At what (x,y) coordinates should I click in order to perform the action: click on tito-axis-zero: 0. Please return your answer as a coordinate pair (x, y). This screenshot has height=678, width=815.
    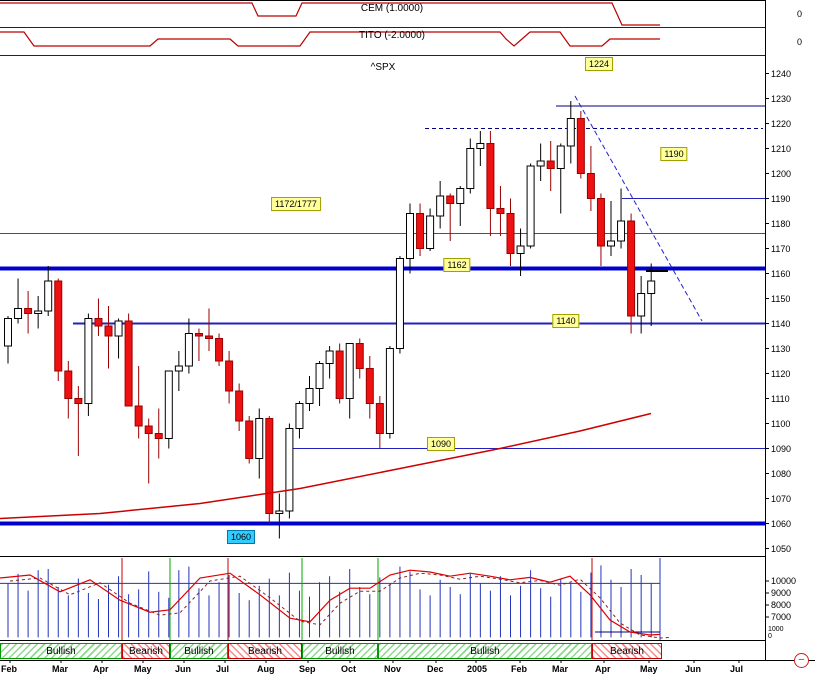
    Looking at the image, I should click on (800, 42).